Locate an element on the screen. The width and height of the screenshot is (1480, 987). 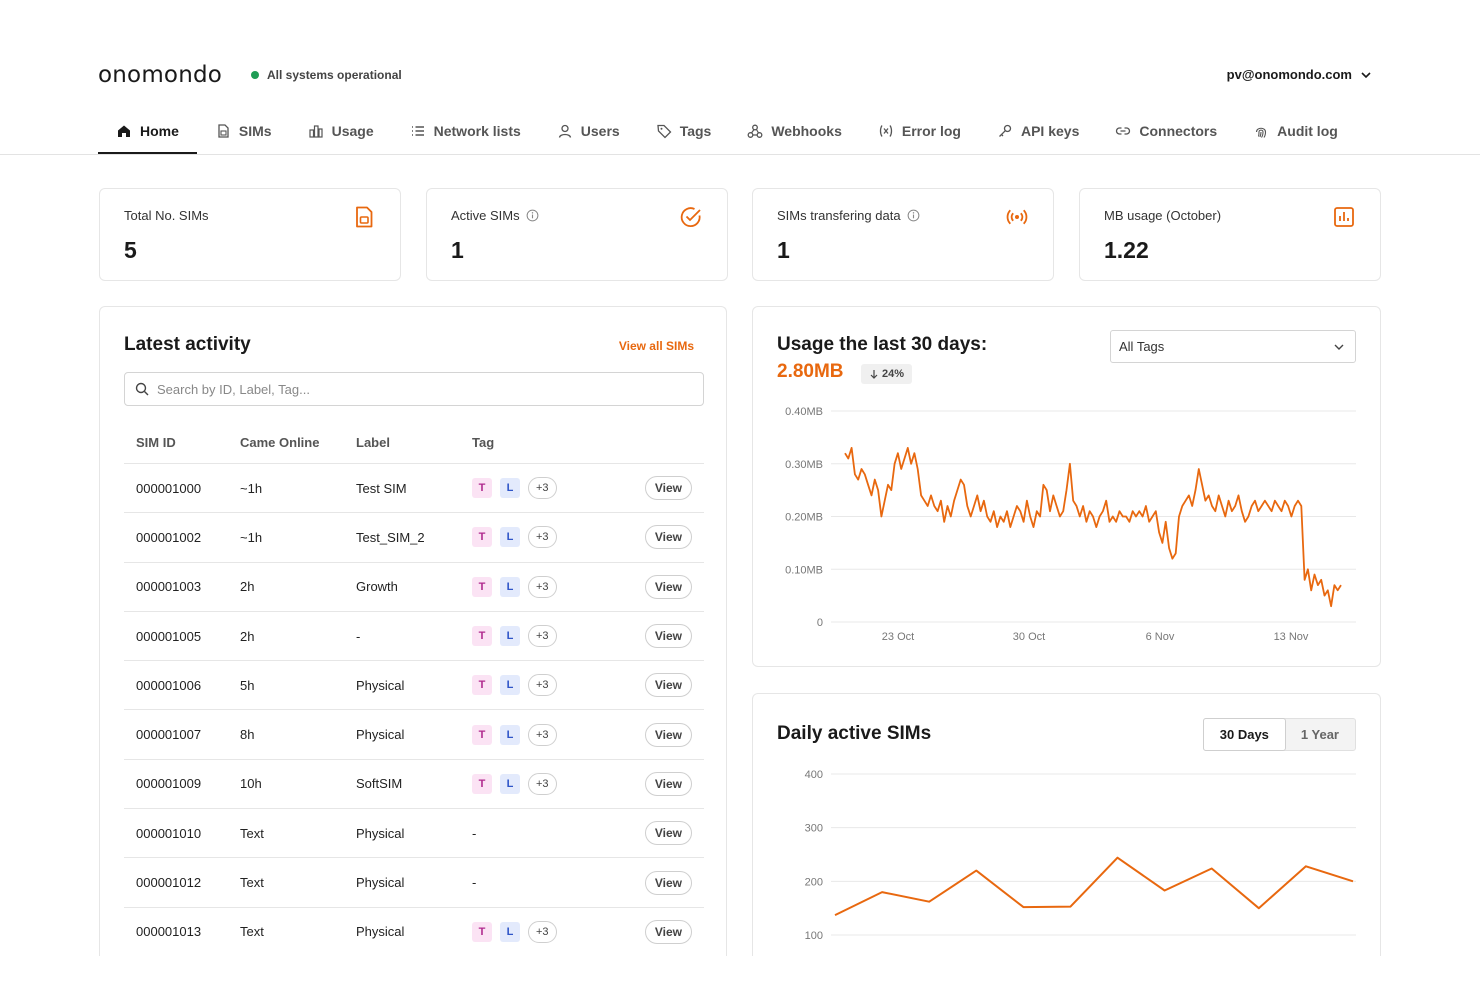
table-row: 000001012 Text Physical - View is located at coordinates (414, 883).